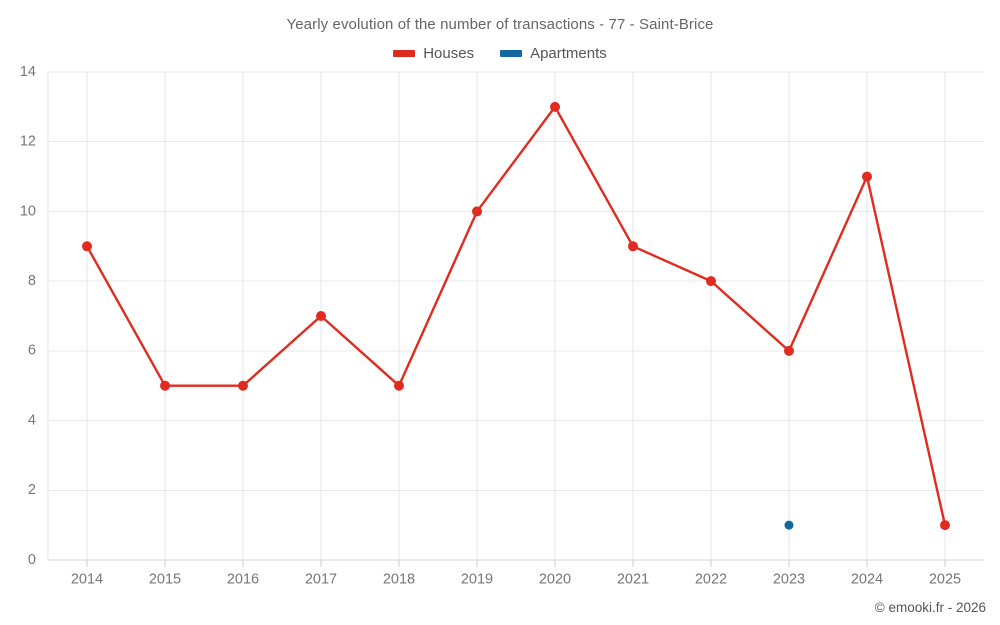 This screenshot has width=1000, height=625. What do you see at coordinates (28, 72) in the screenshot?
I see `y-axis-tick-label: 14` at bounding box center [28, 72].